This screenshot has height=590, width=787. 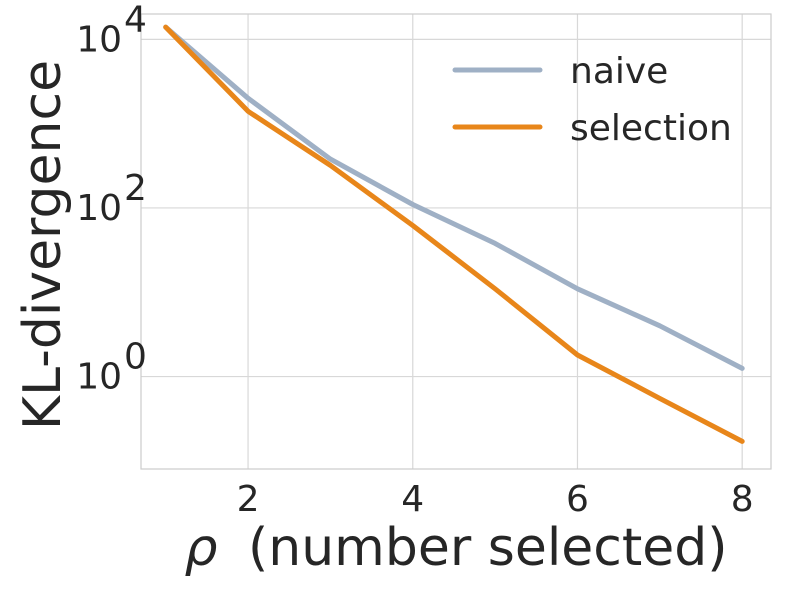 I want to click on legend-label-selection: selection, so click(x=651, y=128).